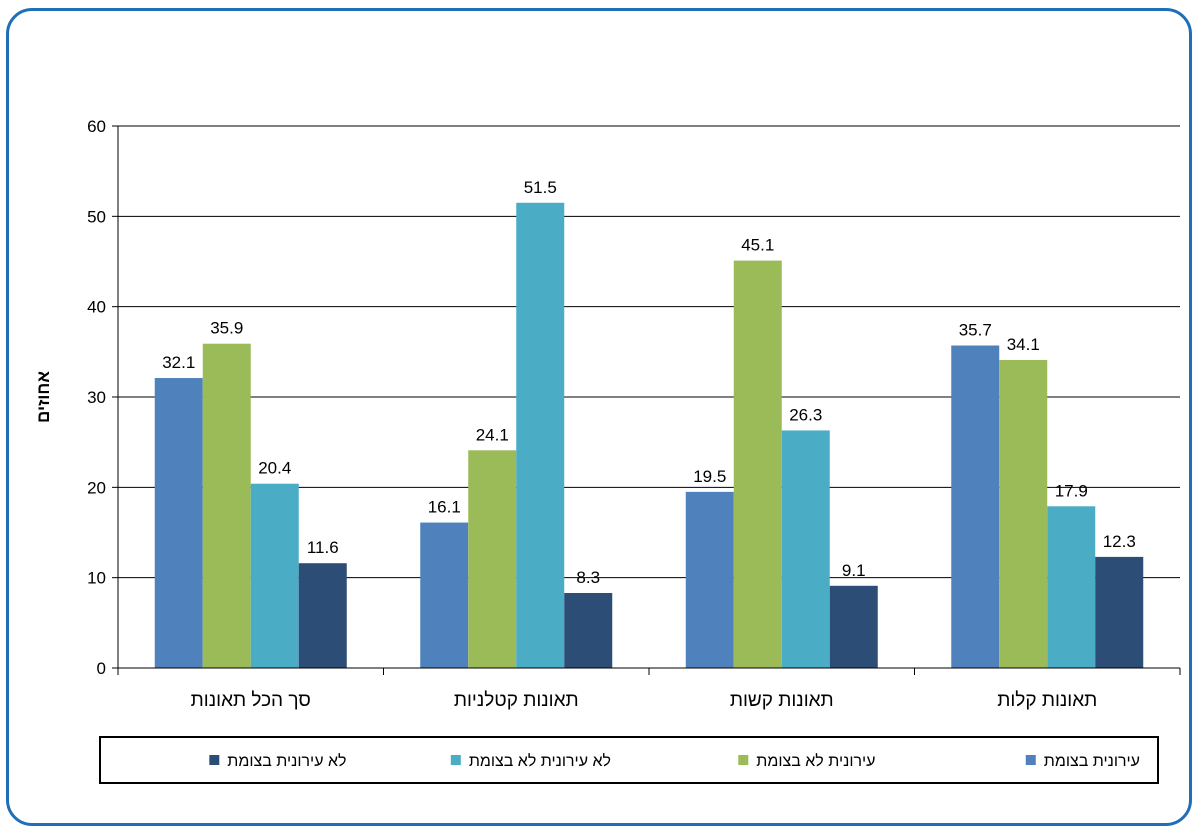 This screenshot has width=1203, height=836. Describe the element at coordinates (757, 245) in the screenshot. I see `data-label: 45.1` at that location.